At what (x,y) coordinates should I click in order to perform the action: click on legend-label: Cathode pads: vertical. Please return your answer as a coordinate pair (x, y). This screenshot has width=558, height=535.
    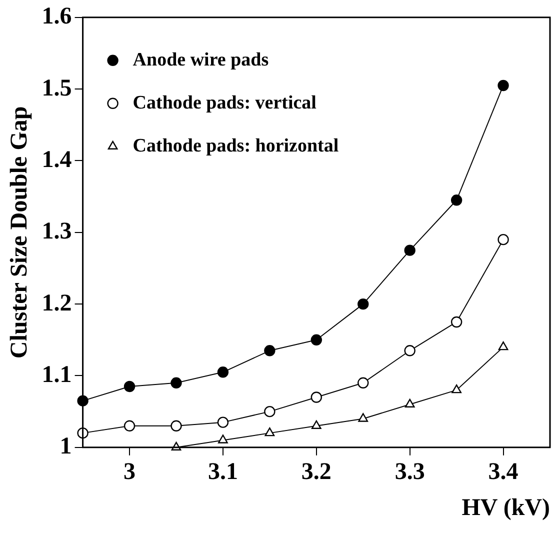
    Looking at the image, I should click on (224, 103).